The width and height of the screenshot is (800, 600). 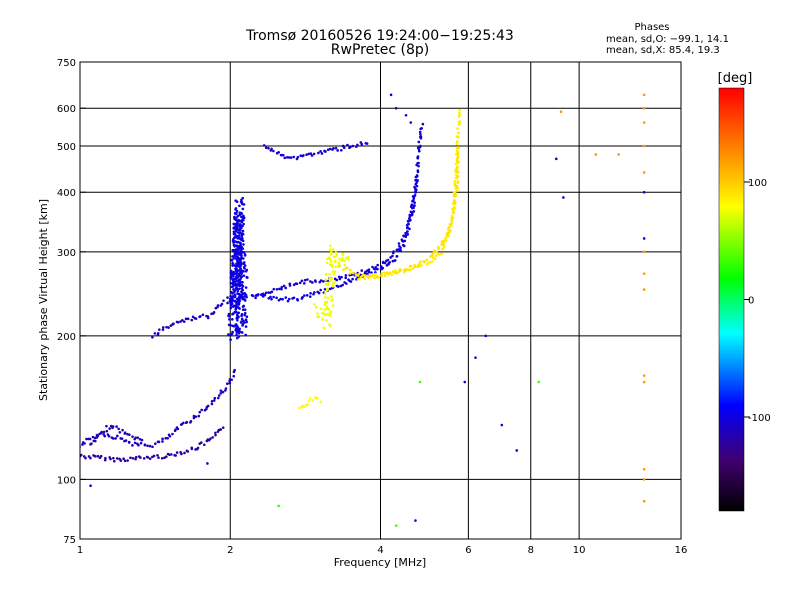 What do you see at coordinates (71, 302) in the screenshot?
I see `y-axis-ticks: 75 100 200 300 400 500 600 750` at bounding box center [71, 302].